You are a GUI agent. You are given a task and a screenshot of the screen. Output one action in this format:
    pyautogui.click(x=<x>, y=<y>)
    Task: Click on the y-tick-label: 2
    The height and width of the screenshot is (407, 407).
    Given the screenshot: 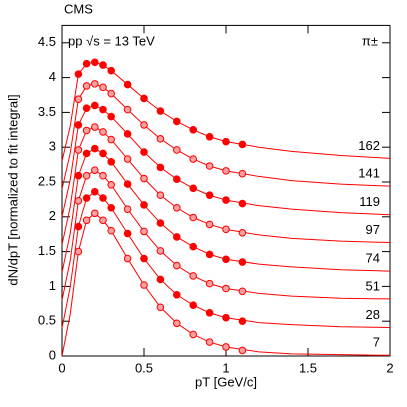 What is the action you would take?
    pyautogui.click(x=52, y=215)
    